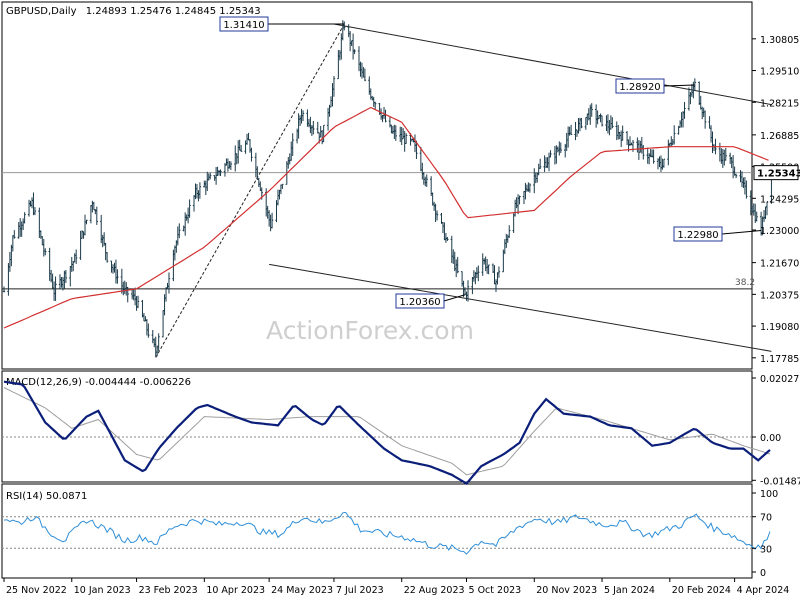 The image size is (800, 600). Describe the element at coordinates (387, 533) in the screenshot. I see `rsi-line` at that location.